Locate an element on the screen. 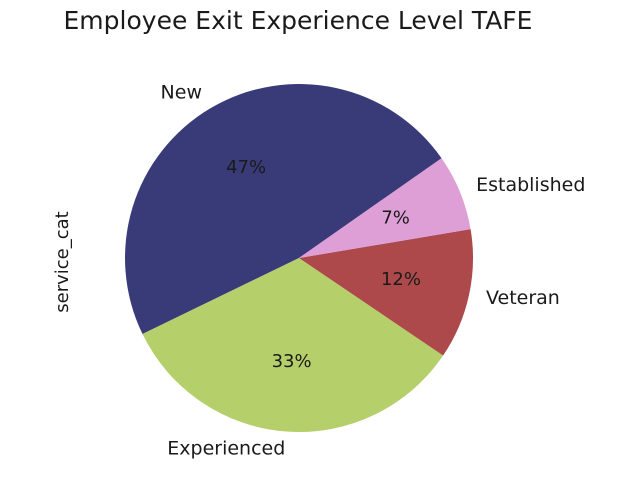 The image size is (636, 496). pie-percent-label-established: 7% is located at coordinates (395, 217).